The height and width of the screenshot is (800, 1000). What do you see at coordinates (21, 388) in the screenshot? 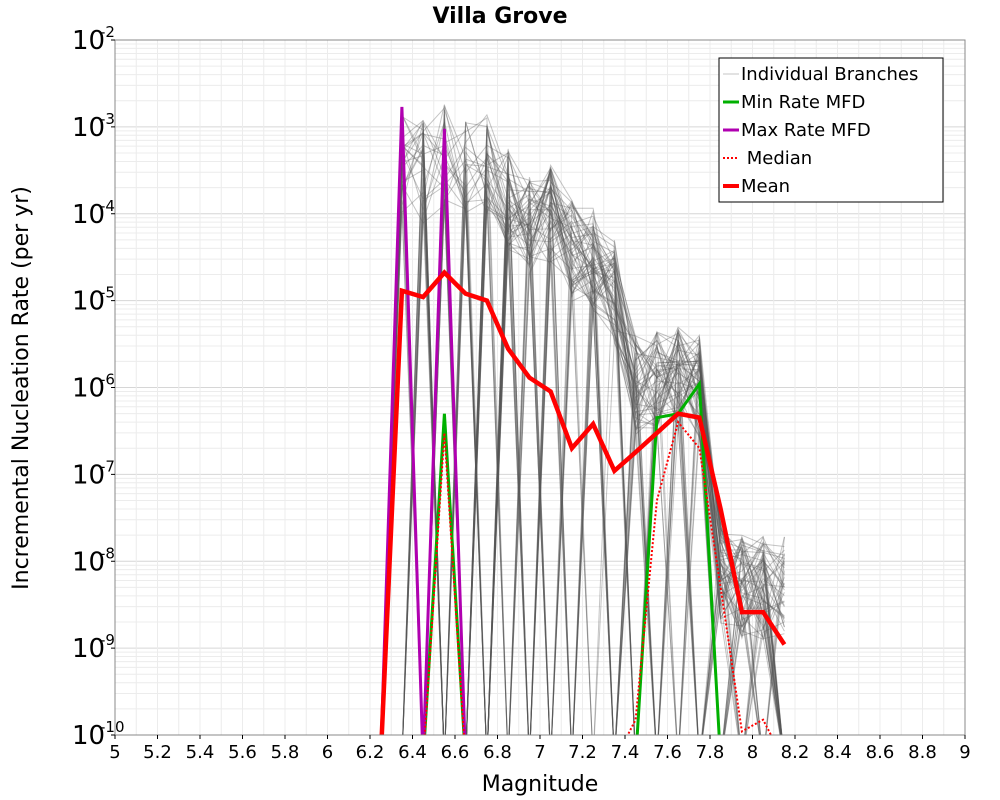
I see `y-axis-label: Incremental Nucleation Rate (per yr)` at bounding box center [21, 388].